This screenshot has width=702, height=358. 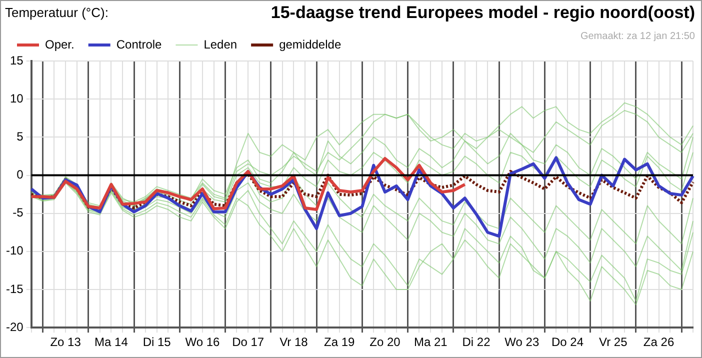 What do you see at coordinates (111, 342) in the screenshot?
I see `x-tick-label: Ma 14` at bounding box center [111, 342].